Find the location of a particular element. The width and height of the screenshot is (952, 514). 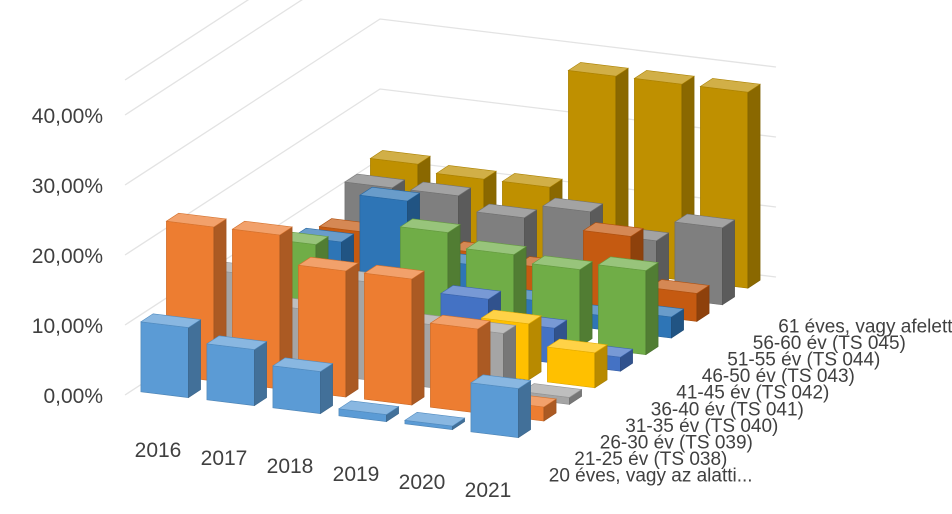

x-tick-label: 2016 is located at coordinates (158, 450).